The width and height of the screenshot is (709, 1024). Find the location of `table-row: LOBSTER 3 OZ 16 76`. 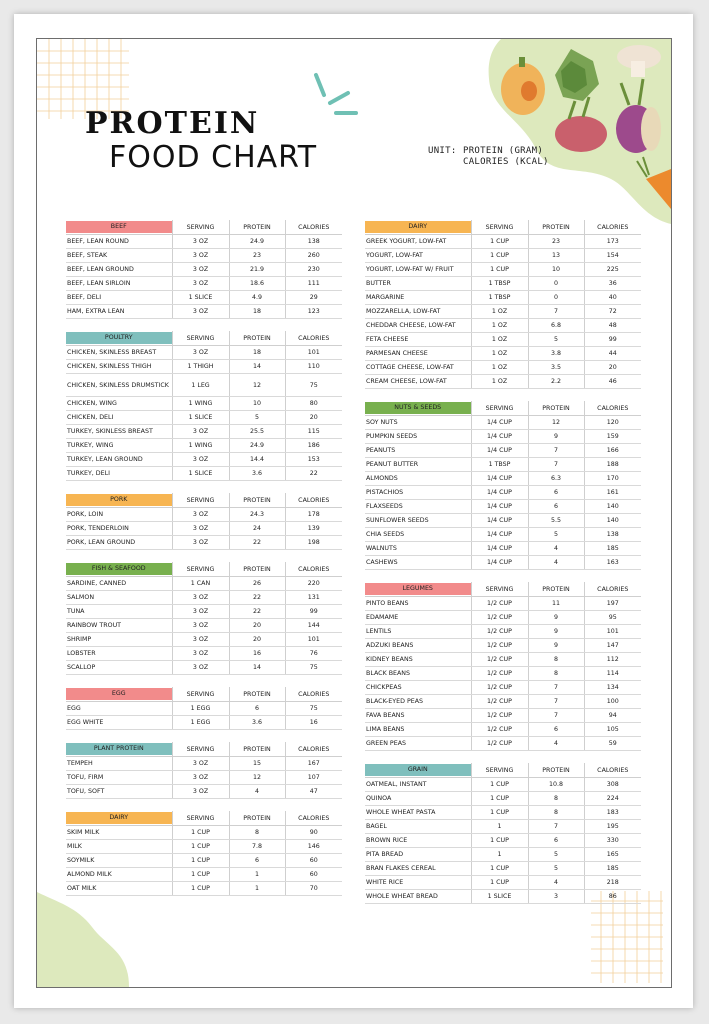

table-row: LOBSTER 3 OZ 16 76 is located at coordinates (204, 653).